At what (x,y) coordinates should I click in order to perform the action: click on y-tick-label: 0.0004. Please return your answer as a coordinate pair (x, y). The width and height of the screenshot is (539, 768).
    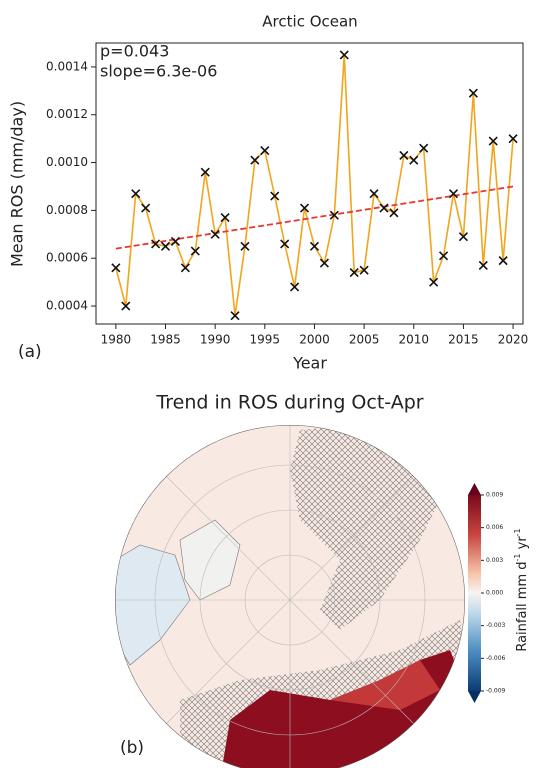
    Looking at the image, I should click on (67, 306).